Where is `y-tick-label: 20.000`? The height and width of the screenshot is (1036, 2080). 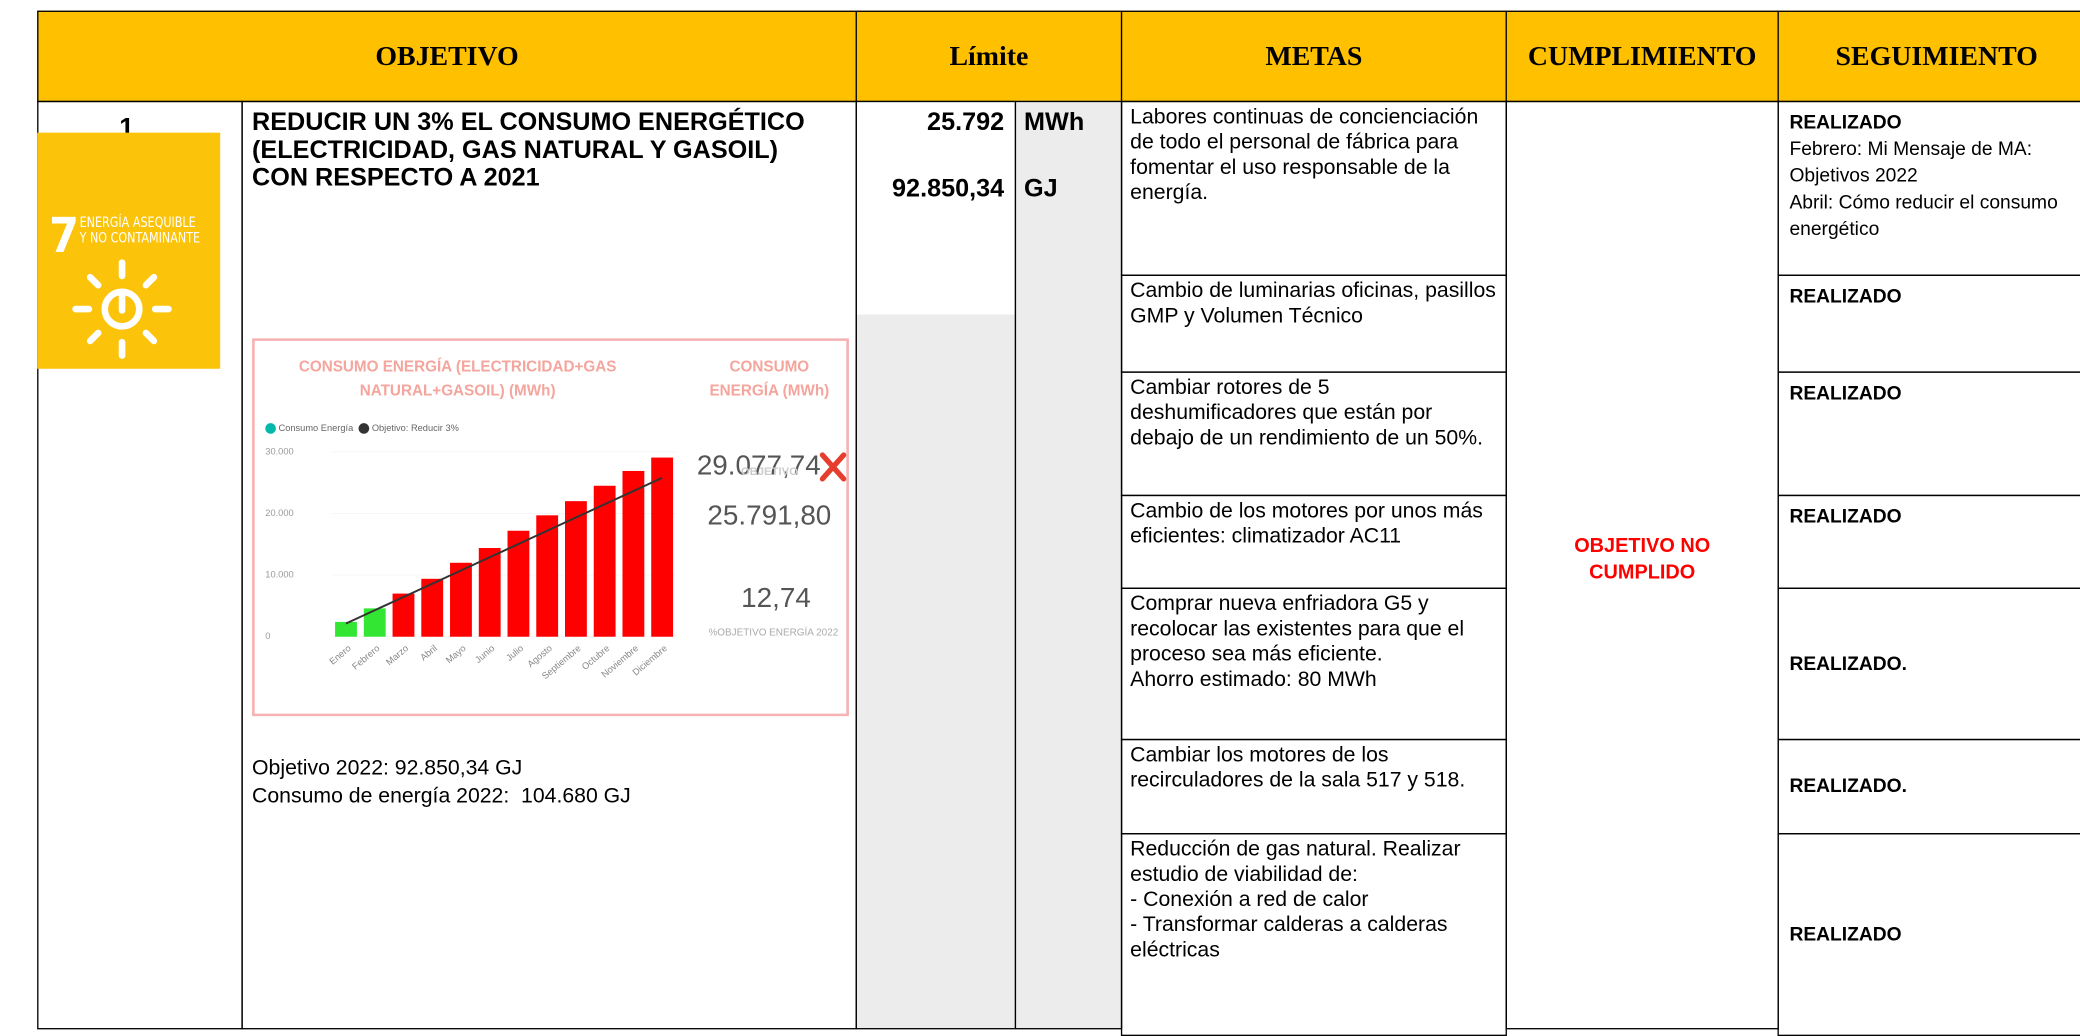 y-tick-label: 20.000 is located at coordinates (279, 513).